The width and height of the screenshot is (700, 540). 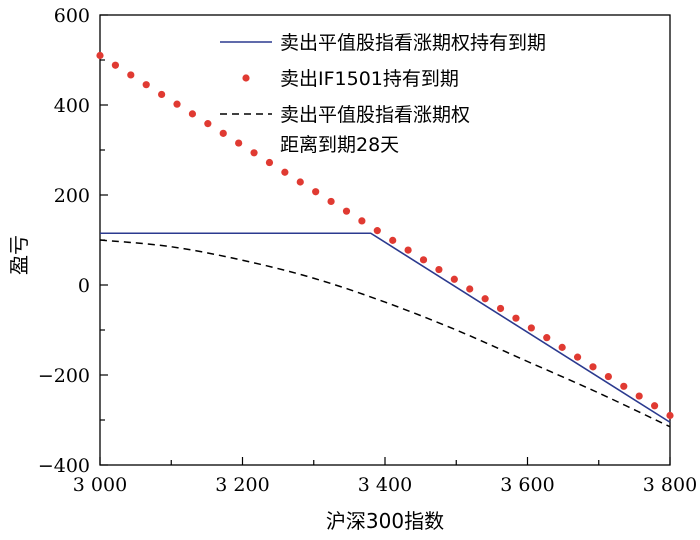 I want to click on y-tick-label: 600, so click(x=72, y=16).